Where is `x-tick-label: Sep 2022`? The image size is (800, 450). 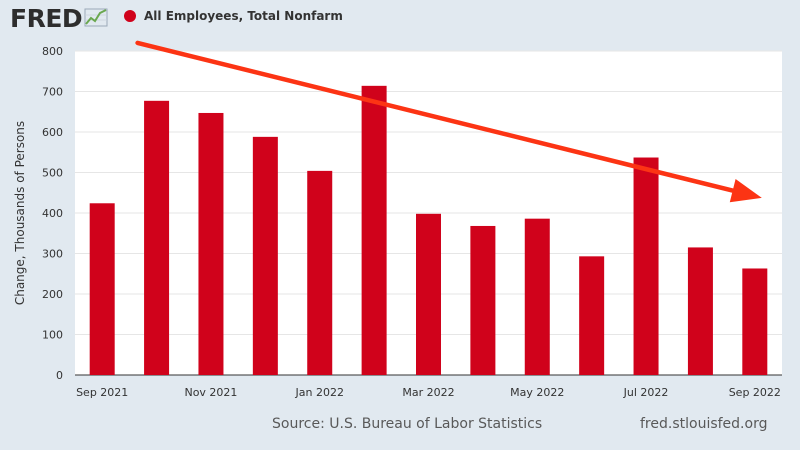
x-tick-label: Sep 2022 is located at coordinates (755, 392).